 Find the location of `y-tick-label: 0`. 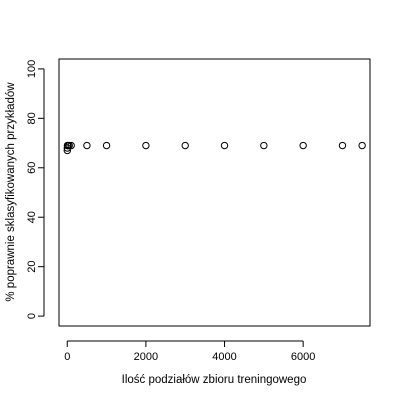

y-tick-label: 0 is located at coordinates (32, 316).